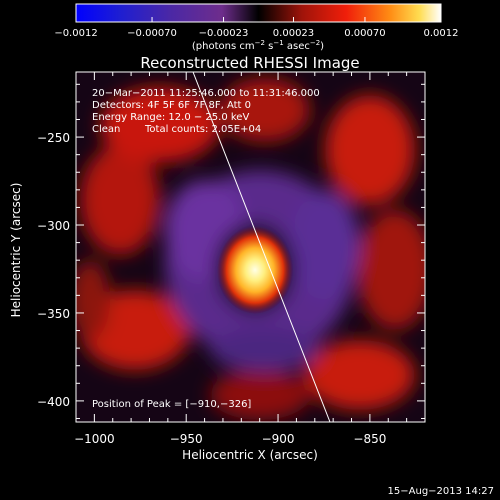  Describe the element at coordinates (265, 350) in the screenshot. I see `ring-purple-bottom` at that location.